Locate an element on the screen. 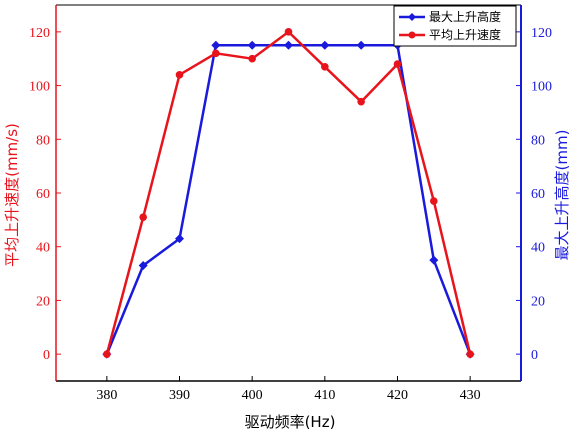  x-axis-title: 驱动频率(Hz) is located at coordinates (290, 422).